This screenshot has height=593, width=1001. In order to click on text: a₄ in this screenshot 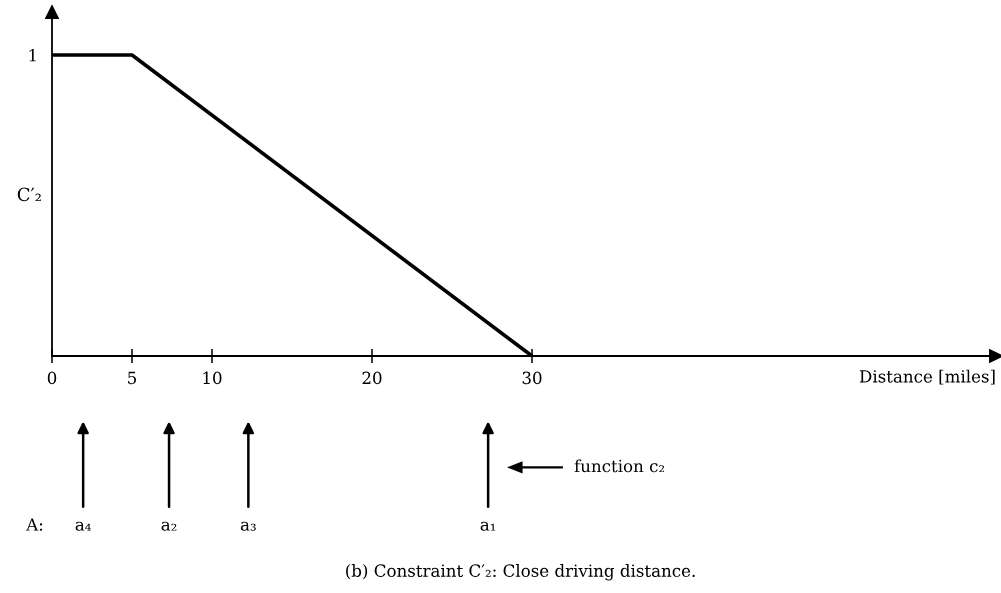, I will do `click(83, 526)`.